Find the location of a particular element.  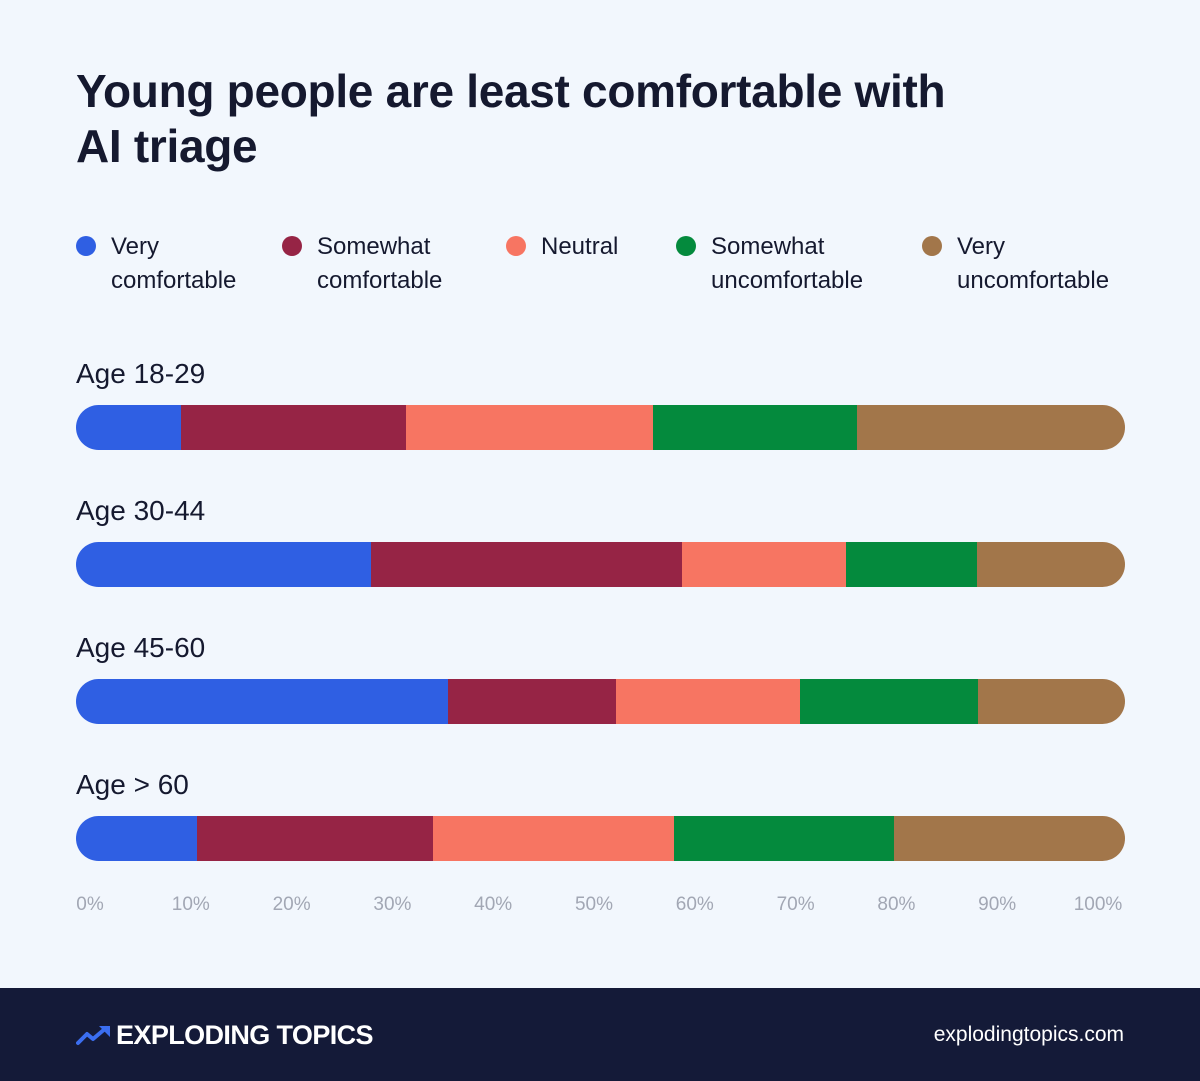

footer-bar: EXPLODING TOPICS explodingtopics.com is located at coordinates (600, 1034).